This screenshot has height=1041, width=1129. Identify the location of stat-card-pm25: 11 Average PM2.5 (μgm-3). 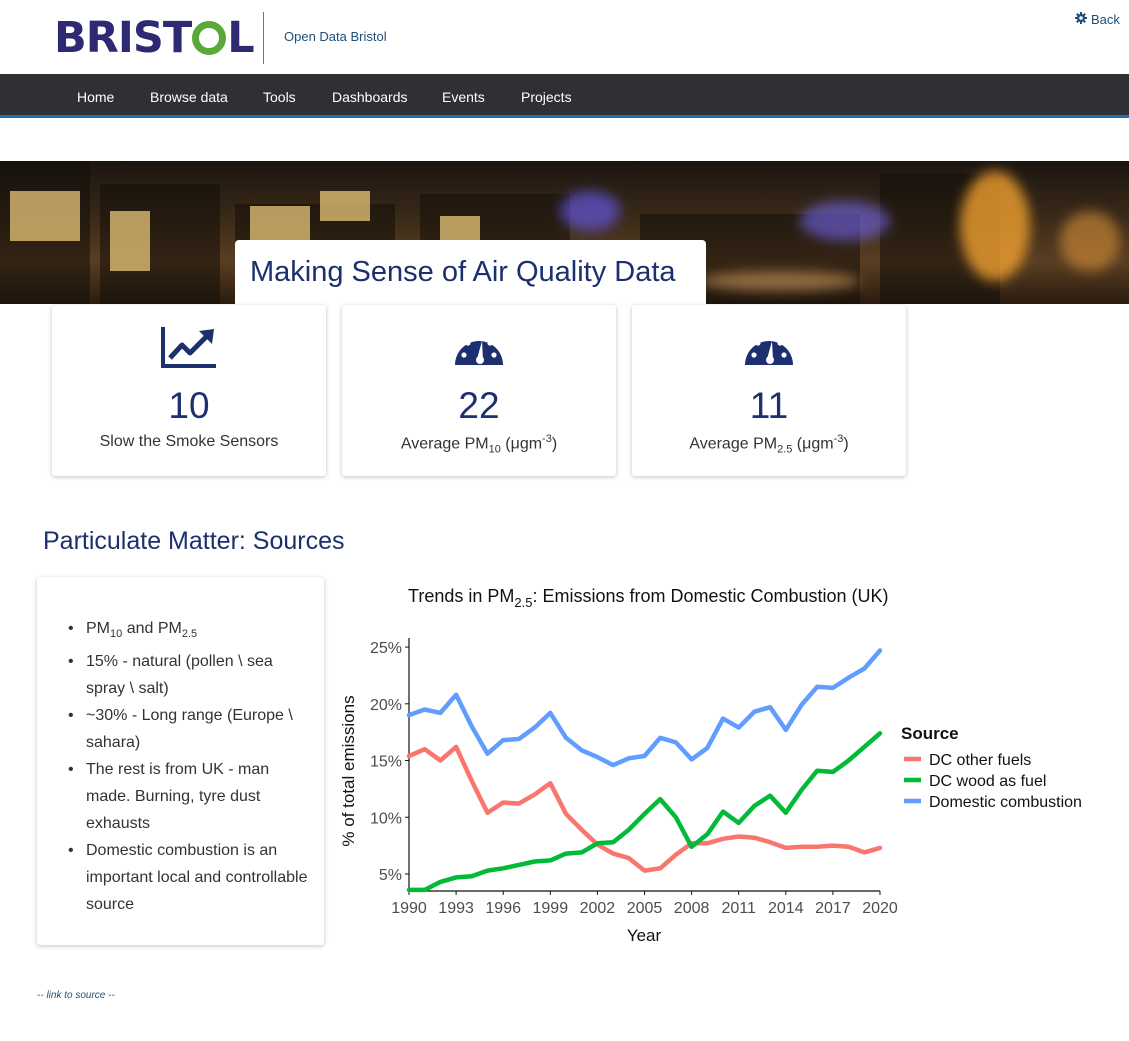
(769, 390).